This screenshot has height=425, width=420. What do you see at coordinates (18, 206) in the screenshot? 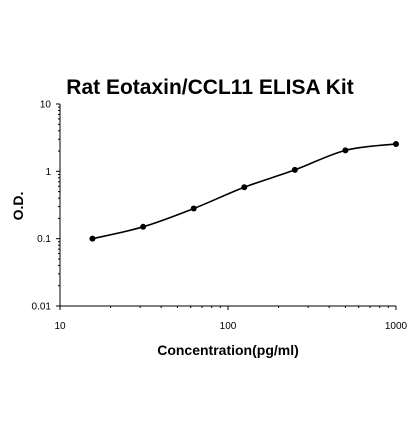
I see `y-axis-label: O.D.` at bounding box center [18, 206].